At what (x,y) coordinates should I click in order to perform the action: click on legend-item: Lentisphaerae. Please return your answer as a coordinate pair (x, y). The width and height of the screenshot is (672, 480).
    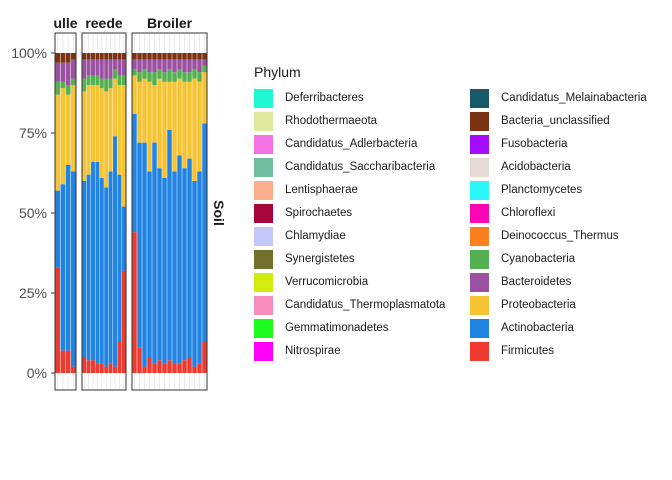
    Looking at the image, I should click on (306, 190).